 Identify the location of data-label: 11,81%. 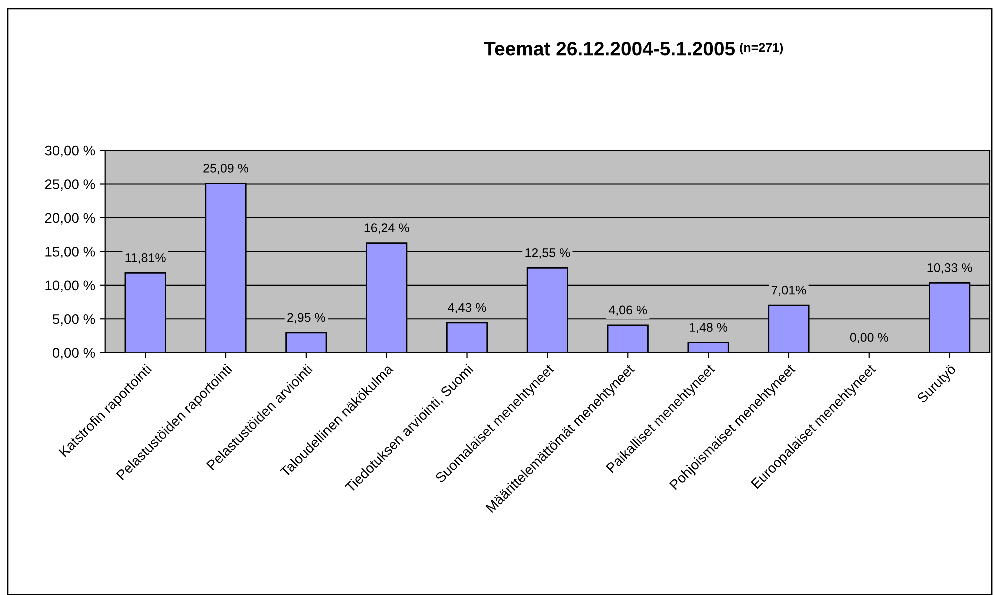
(146, 259).